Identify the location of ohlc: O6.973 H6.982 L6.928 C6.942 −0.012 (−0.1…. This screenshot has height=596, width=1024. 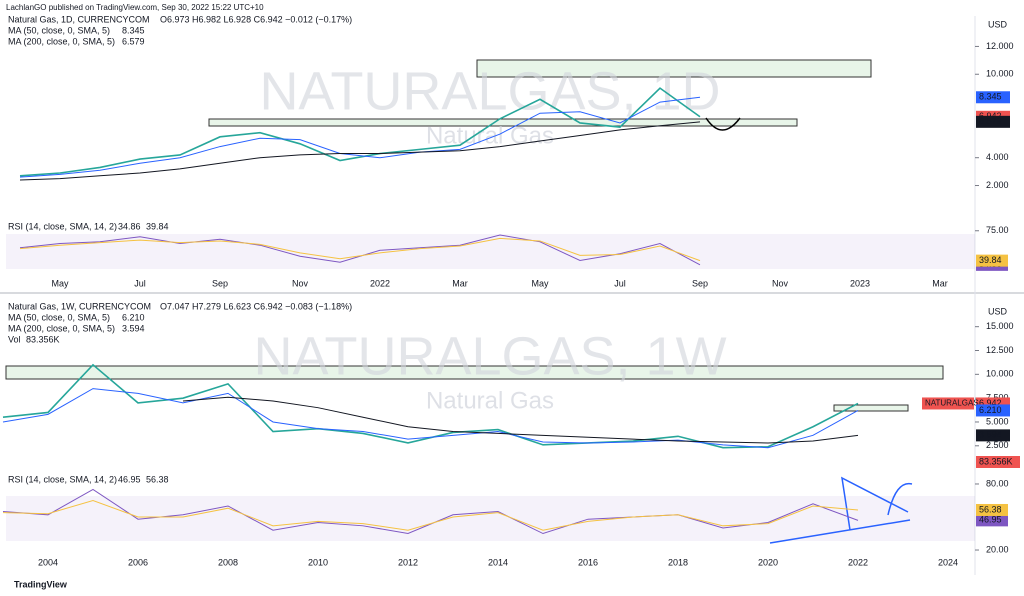
(256, 19).